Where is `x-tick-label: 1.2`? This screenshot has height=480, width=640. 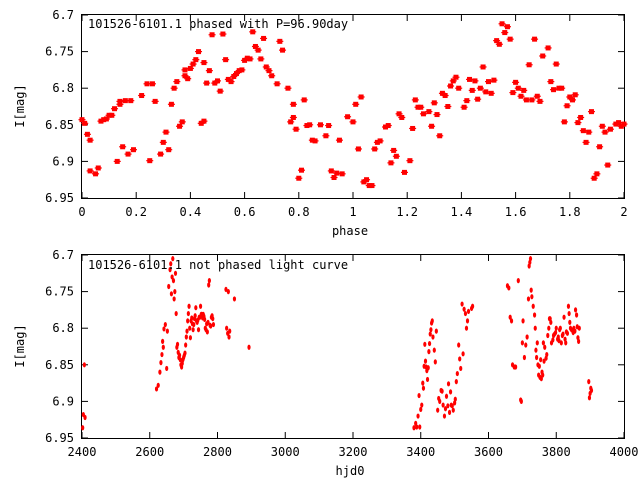 x-tick-label: 1.2 is located at coordinates (407, 212).